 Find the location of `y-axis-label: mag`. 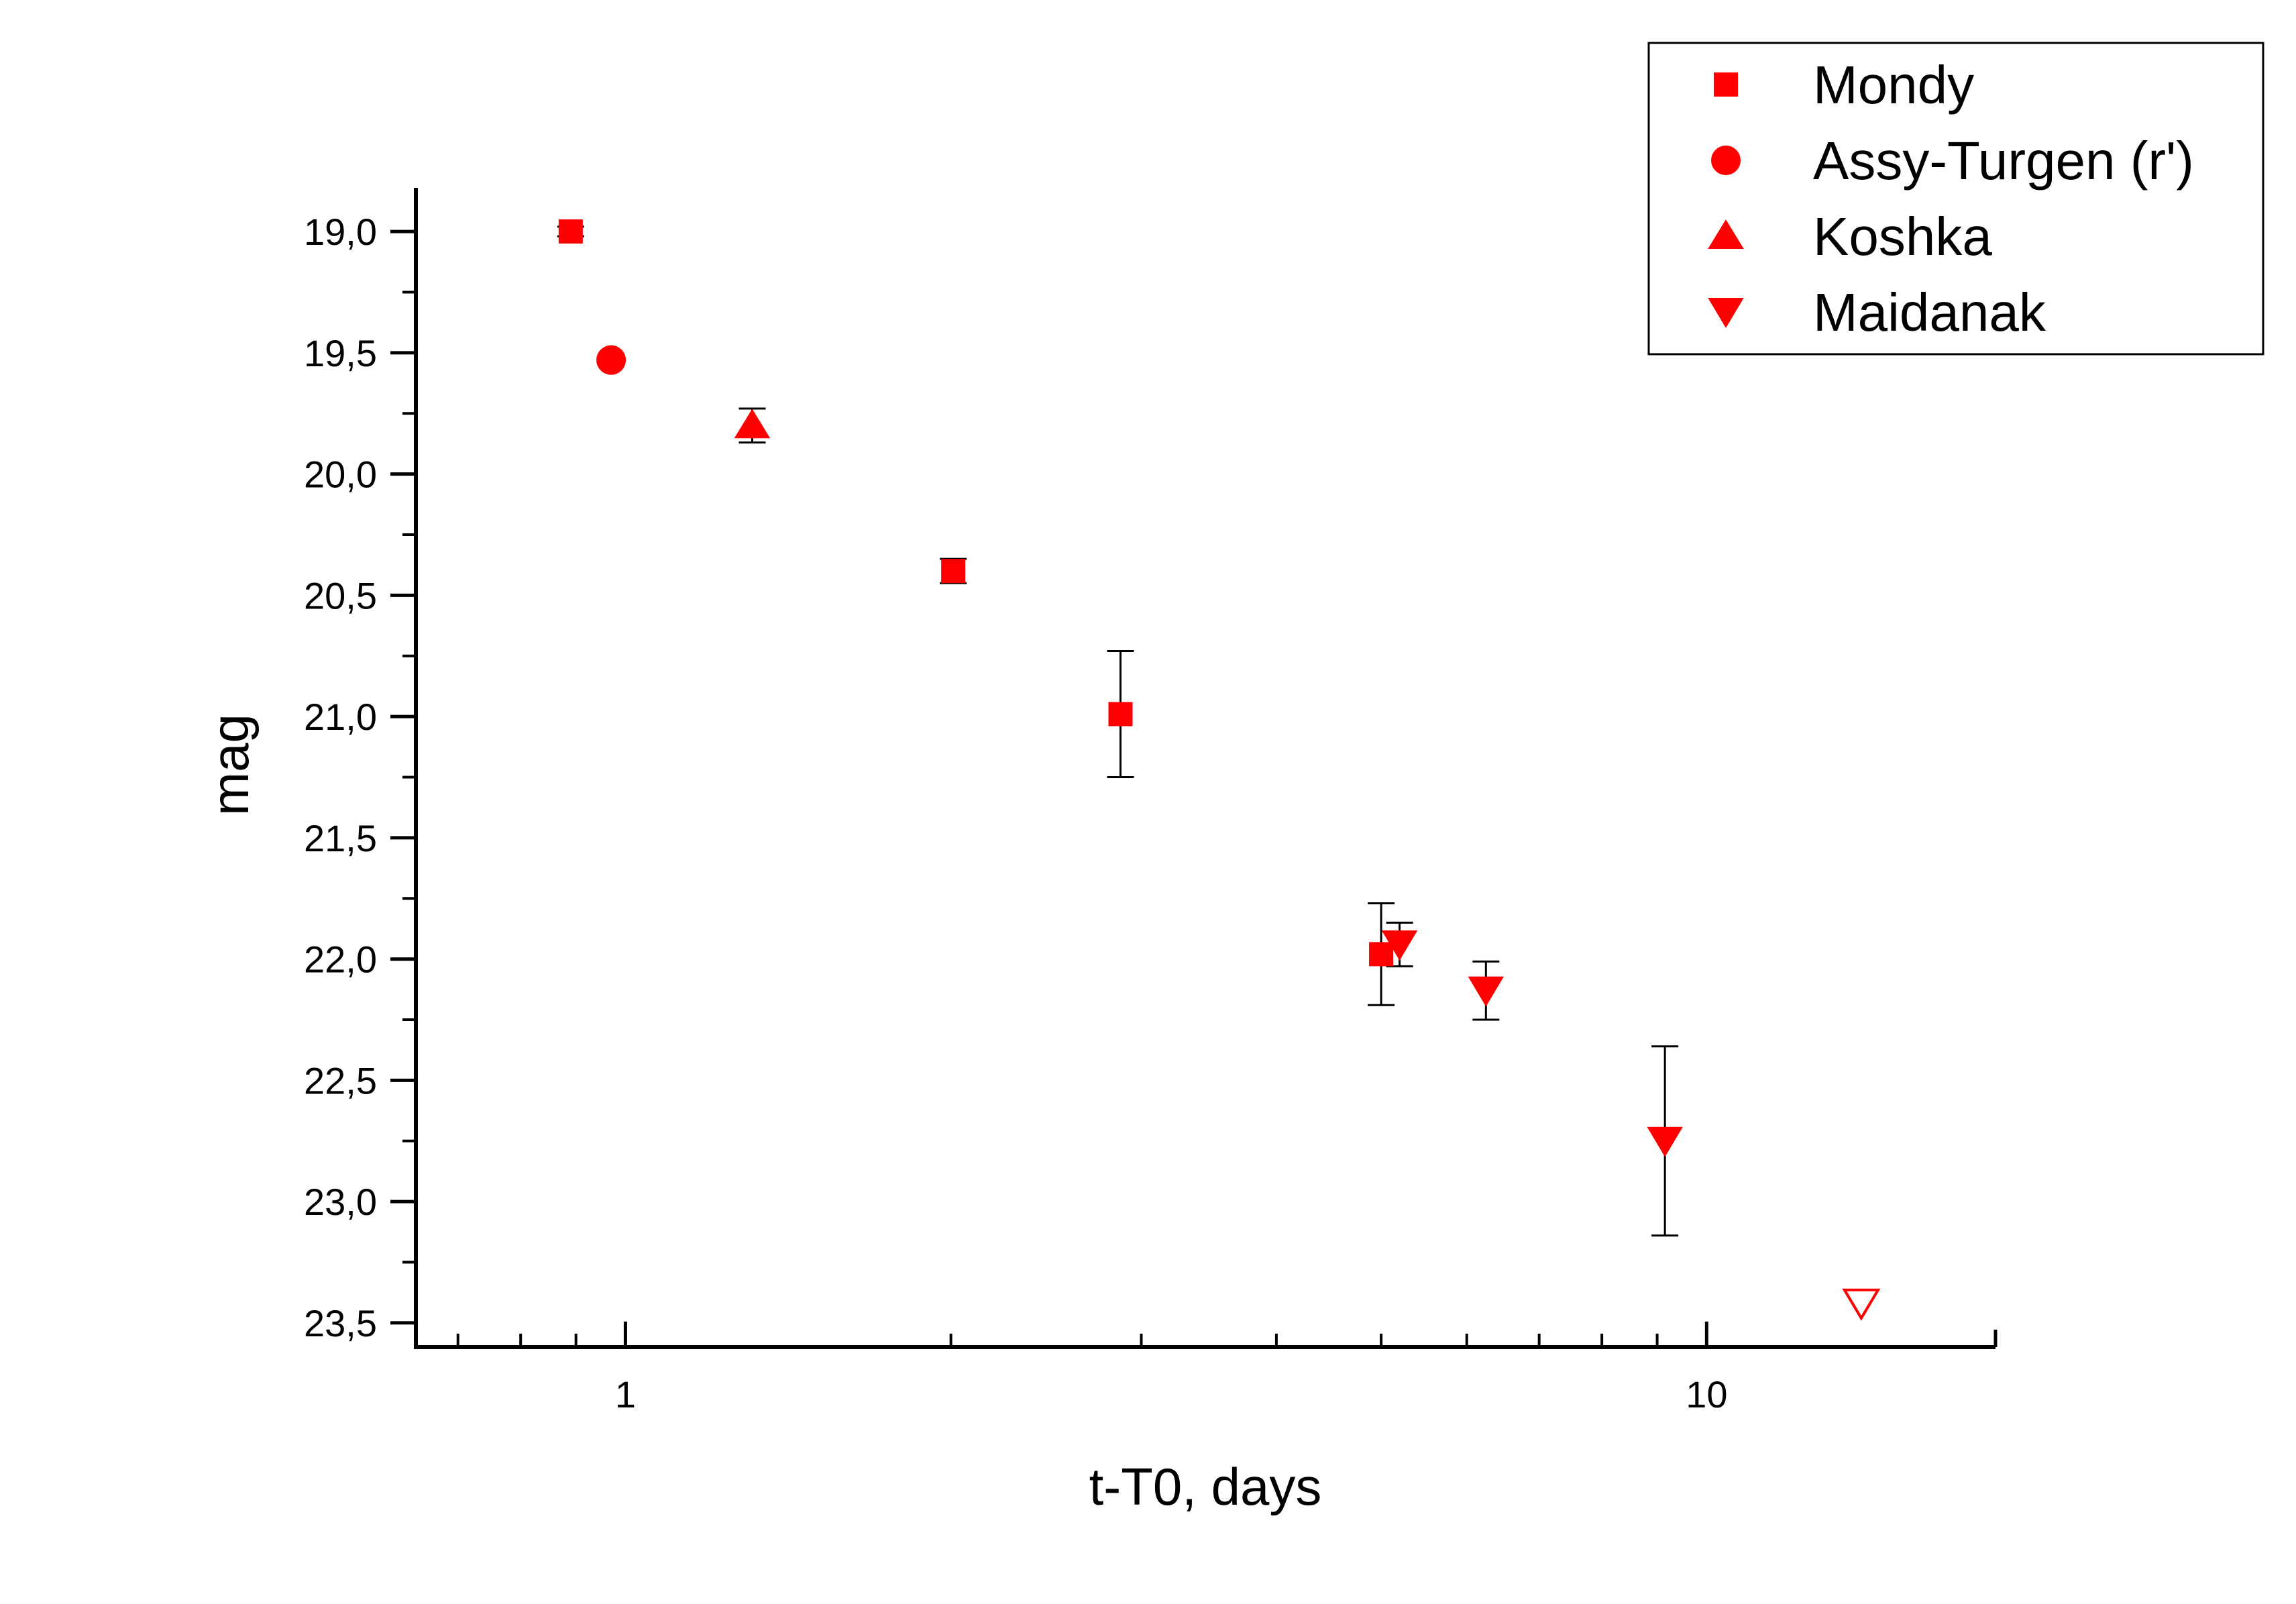

y-axis-label: mag is located at coordinates (231, 765).